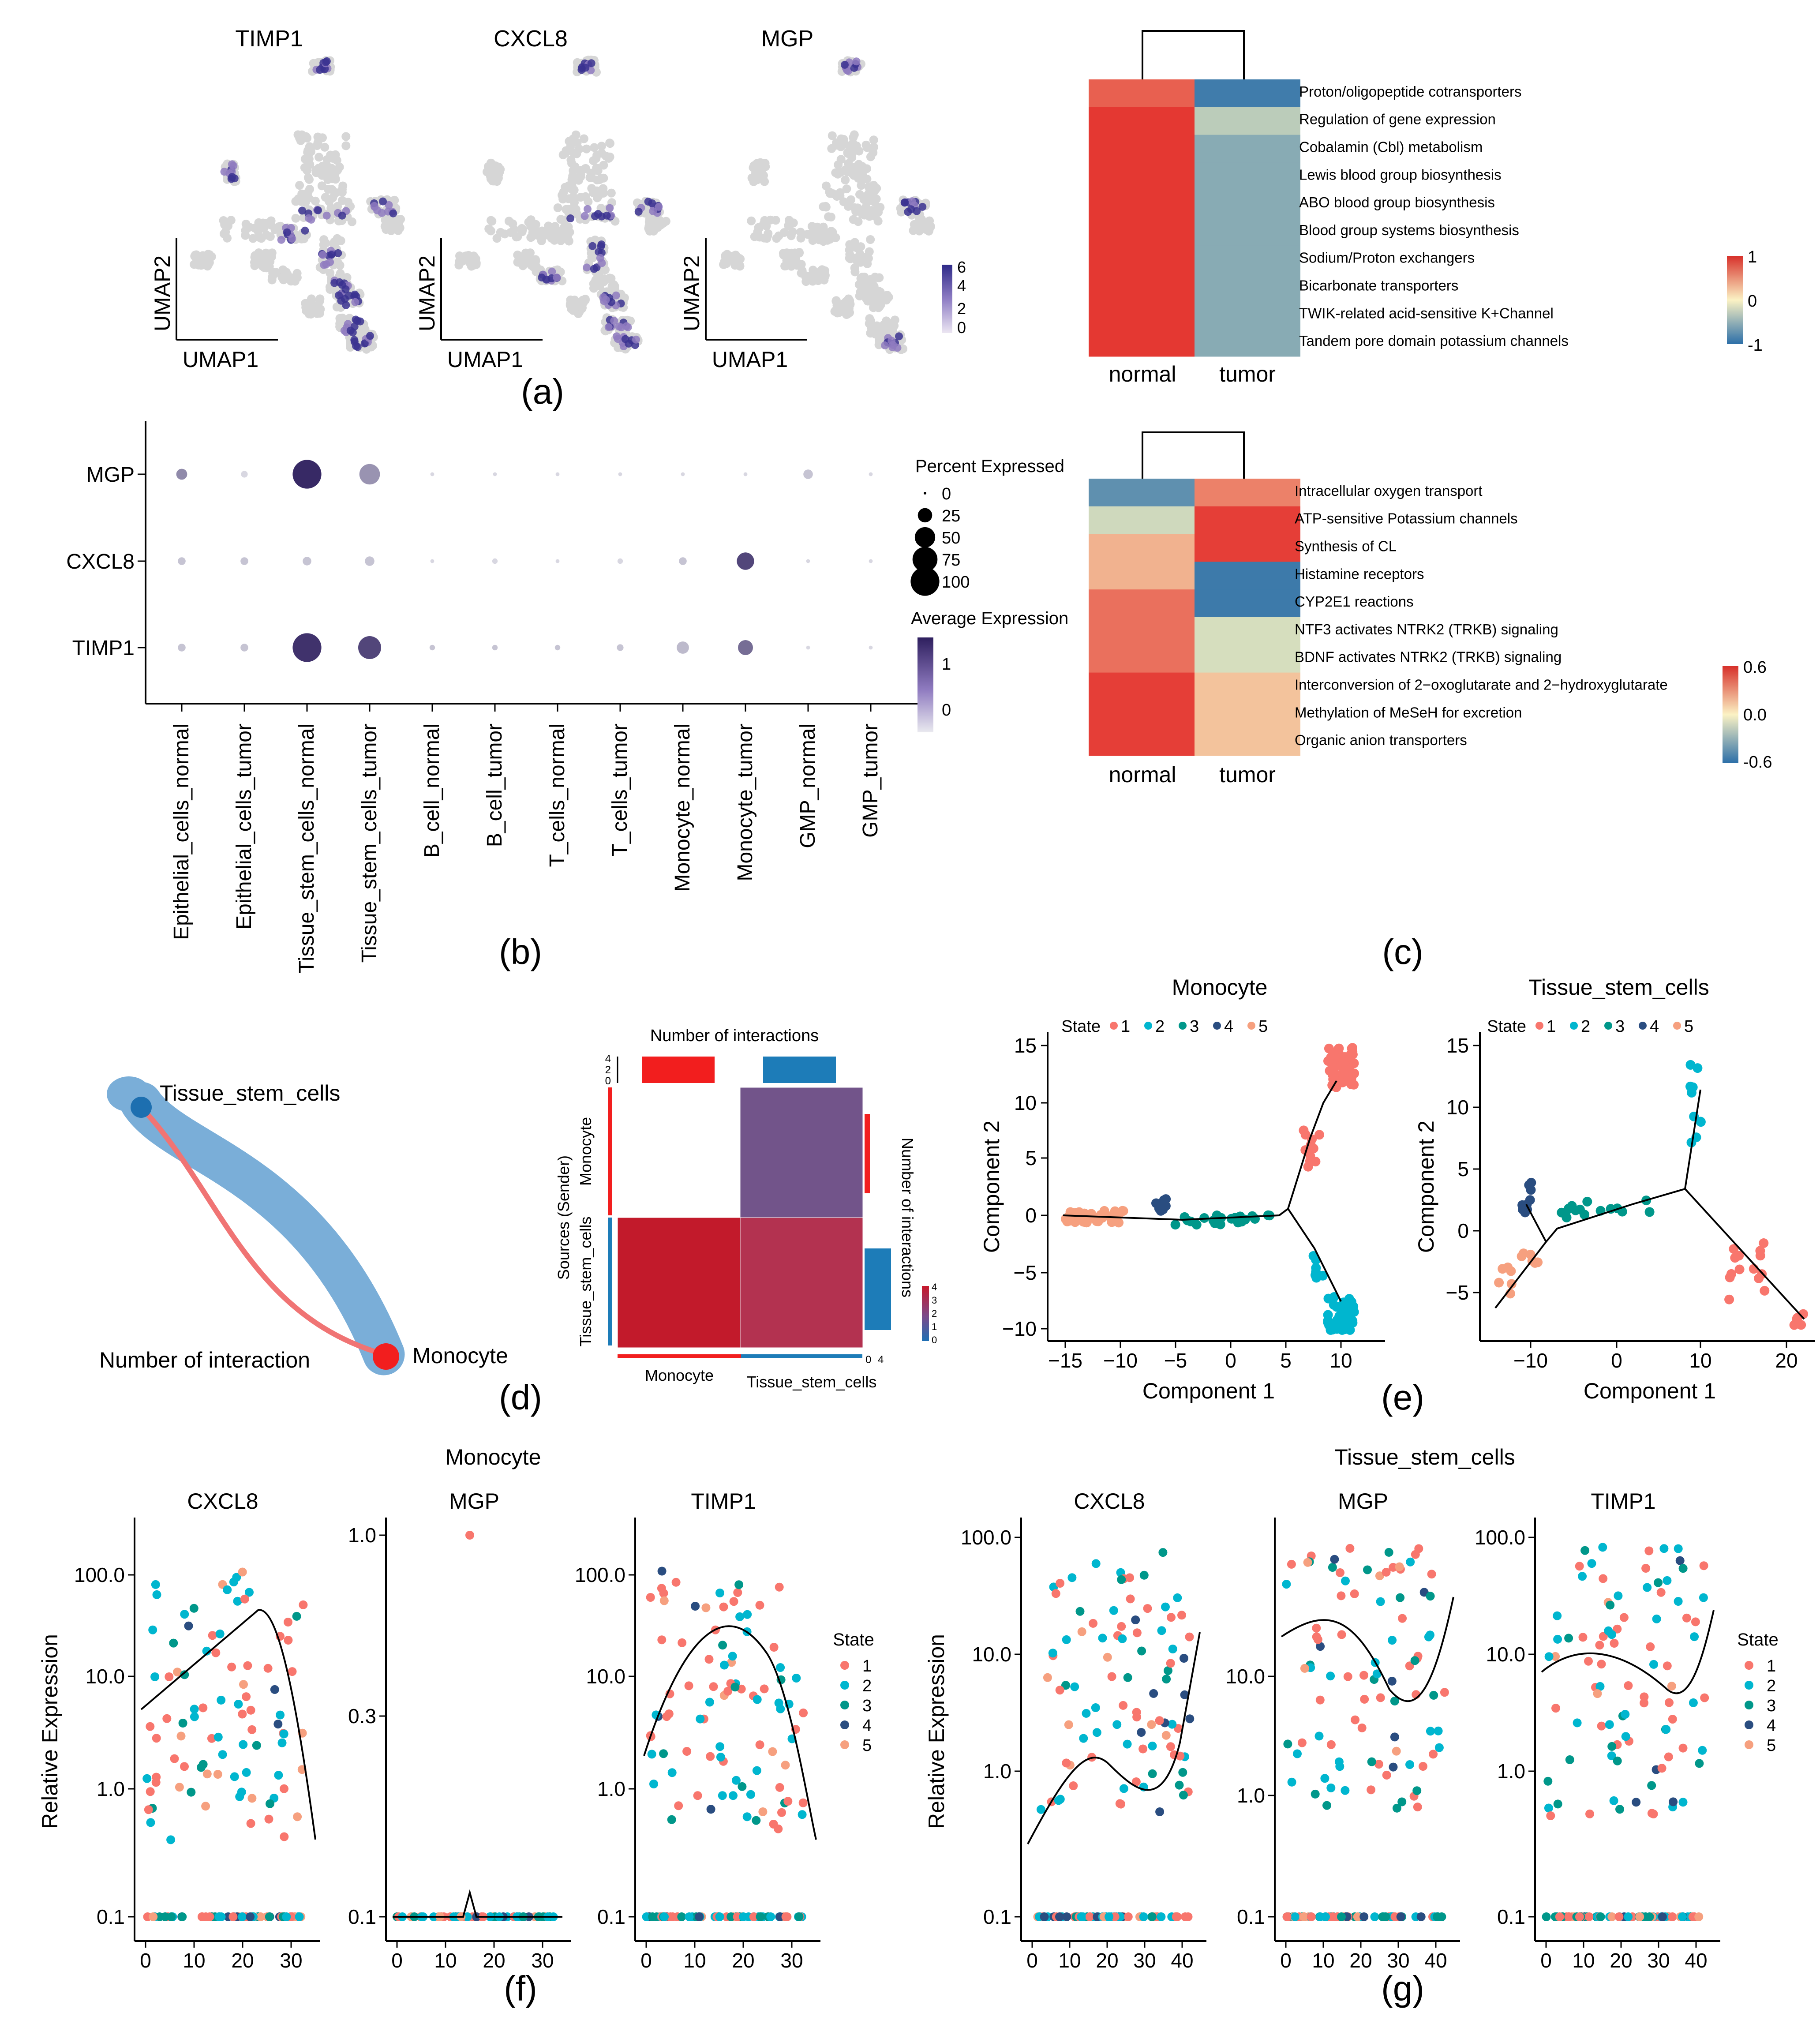  Describe the element at coordinates (951, 561) in the screenshot. I see `dotplot-size-label: 75` at that location.